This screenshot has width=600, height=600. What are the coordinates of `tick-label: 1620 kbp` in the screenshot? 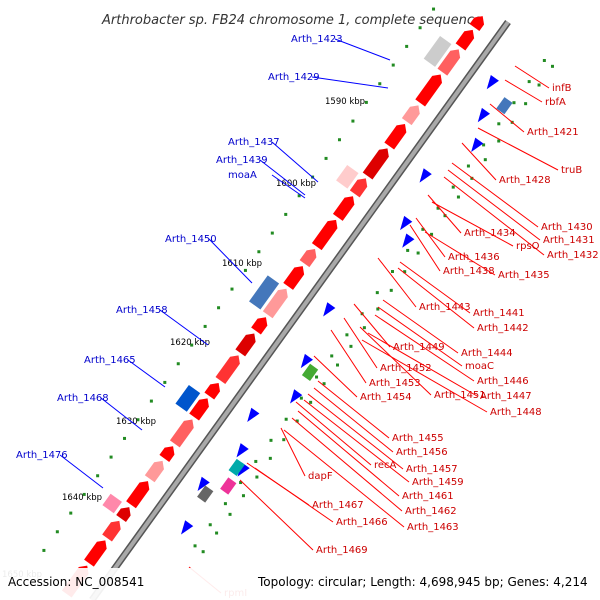 It's located at (190, 343).